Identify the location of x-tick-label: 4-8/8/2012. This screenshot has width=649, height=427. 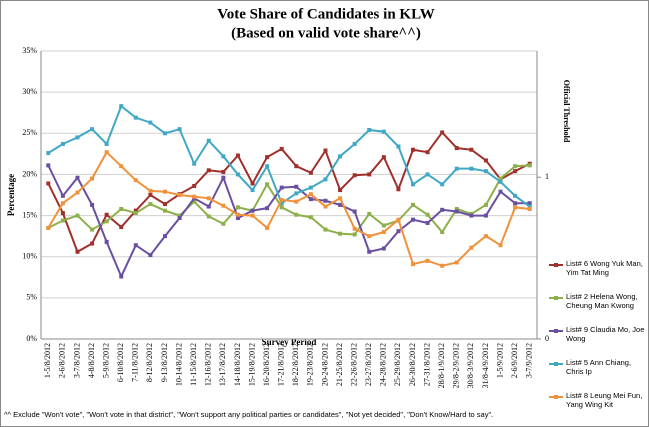
(91, 360).